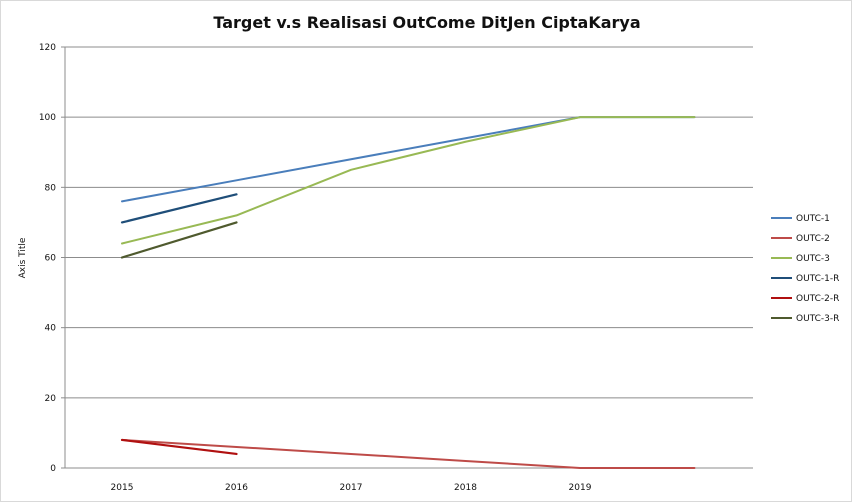 This screenshot has width=852, height=502. I want to click on x-tick-label: 2019, so click(580, 488).